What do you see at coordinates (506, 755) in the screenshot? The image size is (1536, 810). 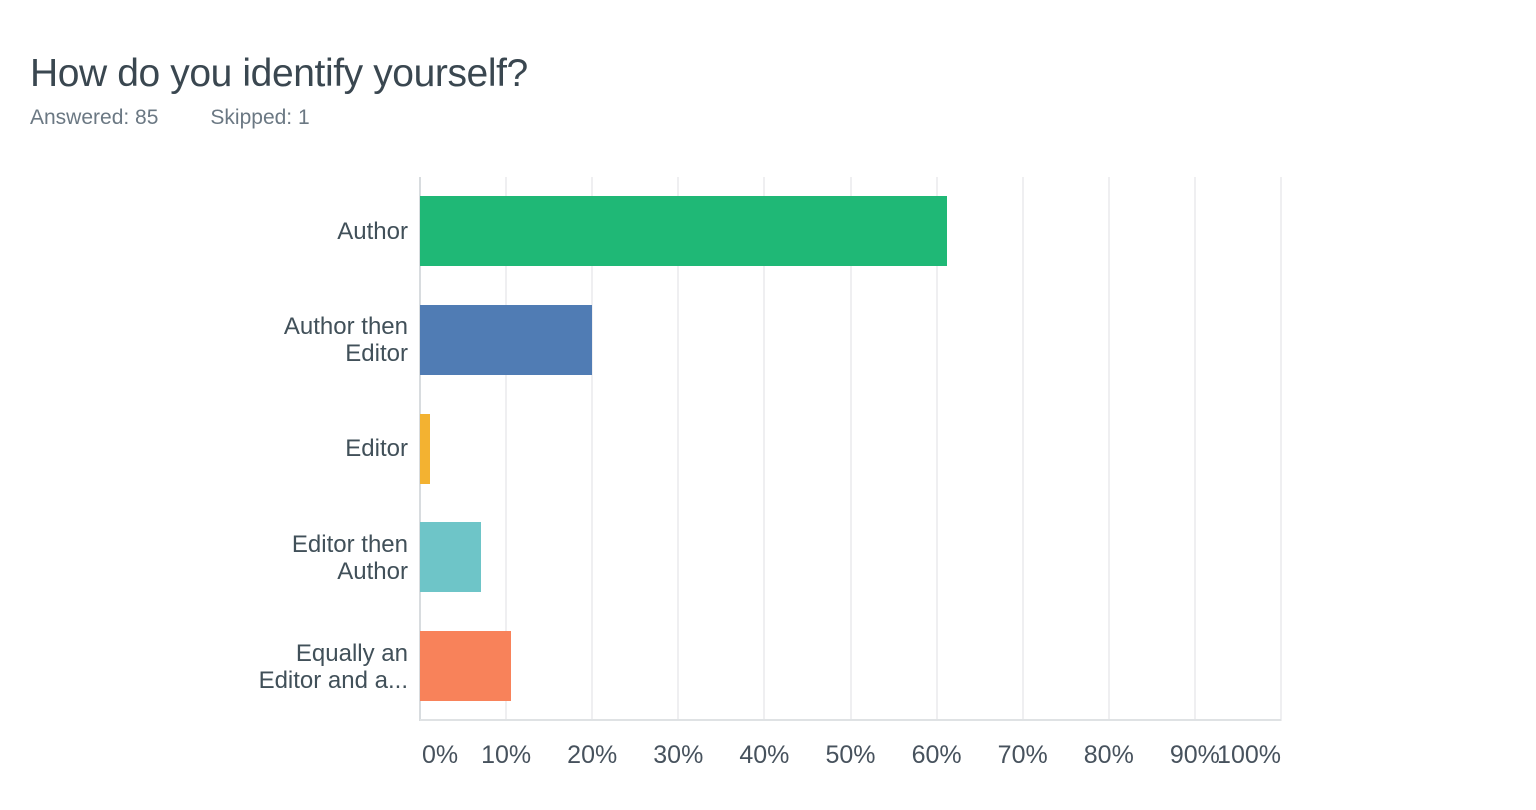 I see `x-tick-label: 10%` at bounding box center [506, 755].